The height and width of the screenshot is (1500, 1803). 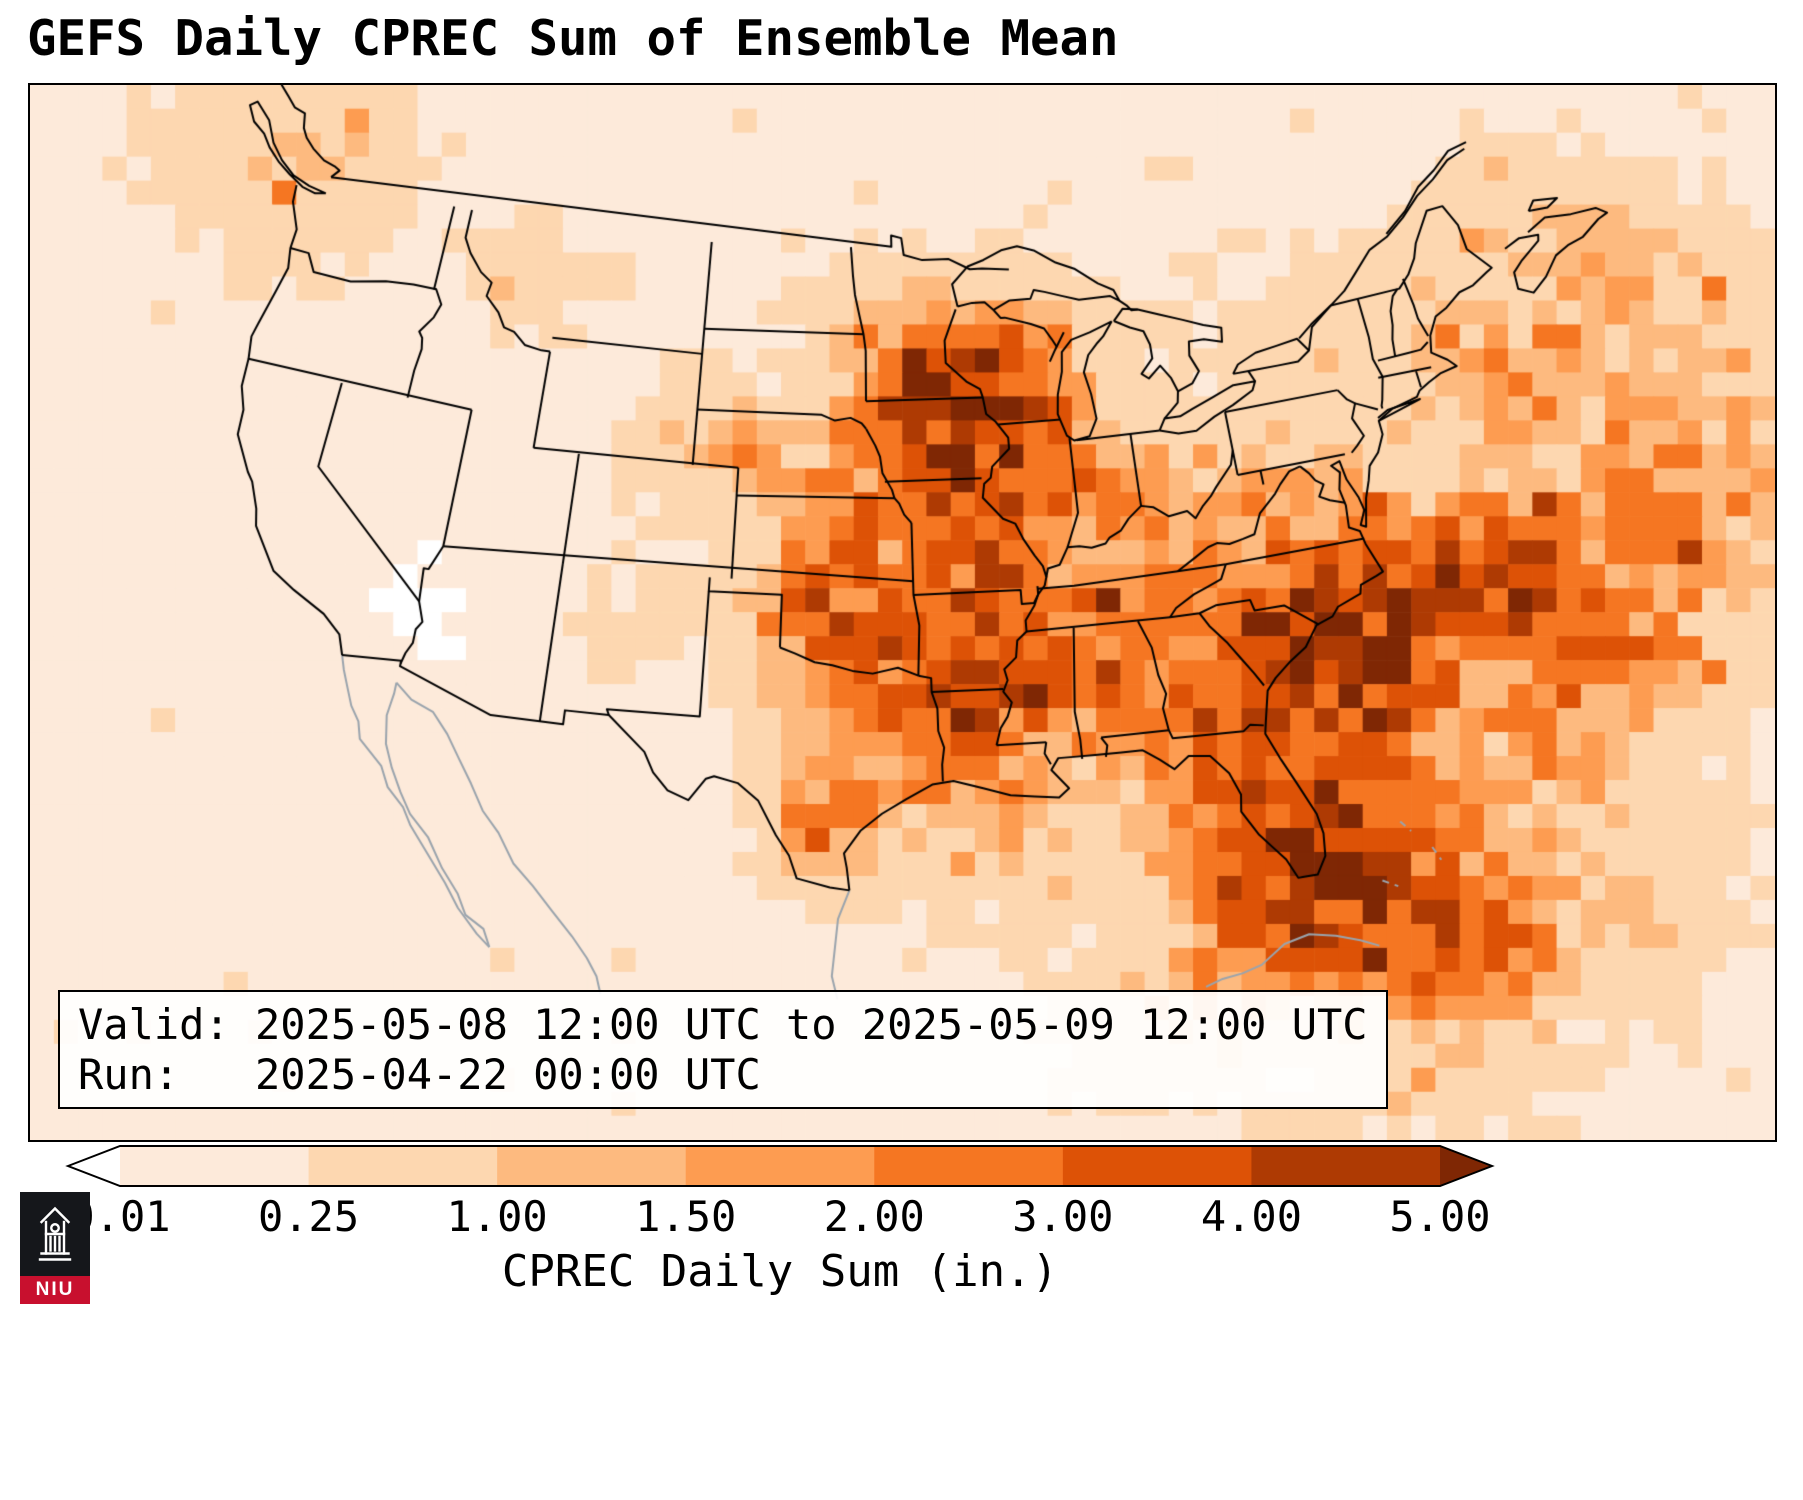 I want to click on niu-logo-text: NIU, so click(x=55, y=1290).